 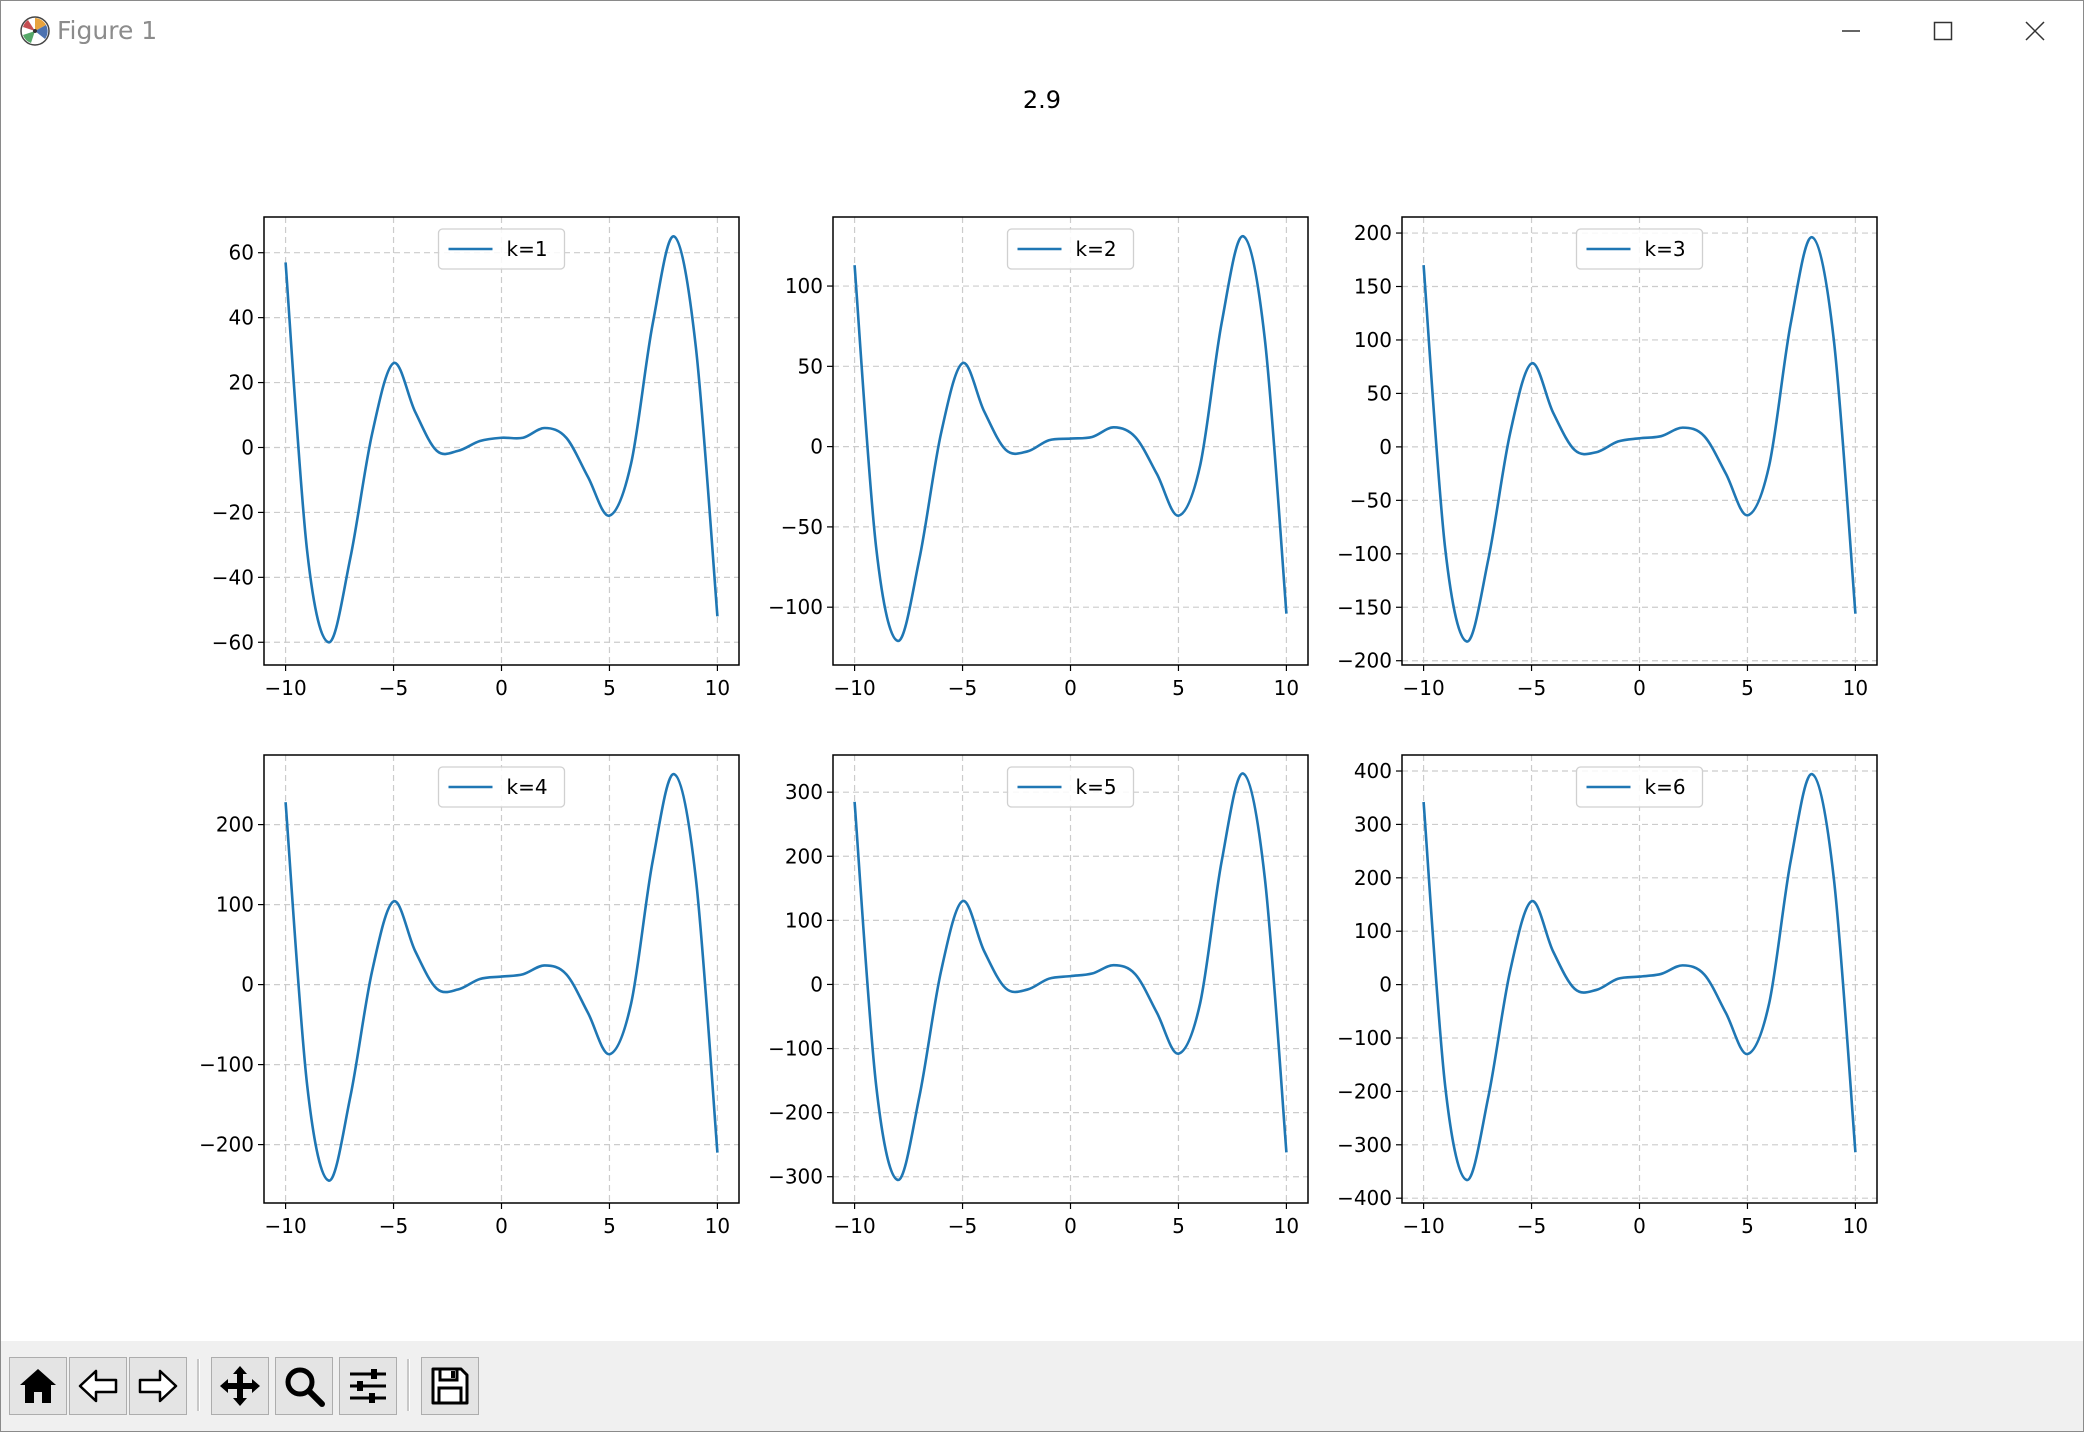 What do you see at coordinates (241, 383) in the screenshot?
I see `y-tick-label: 20` at bounding box center [241, 383].